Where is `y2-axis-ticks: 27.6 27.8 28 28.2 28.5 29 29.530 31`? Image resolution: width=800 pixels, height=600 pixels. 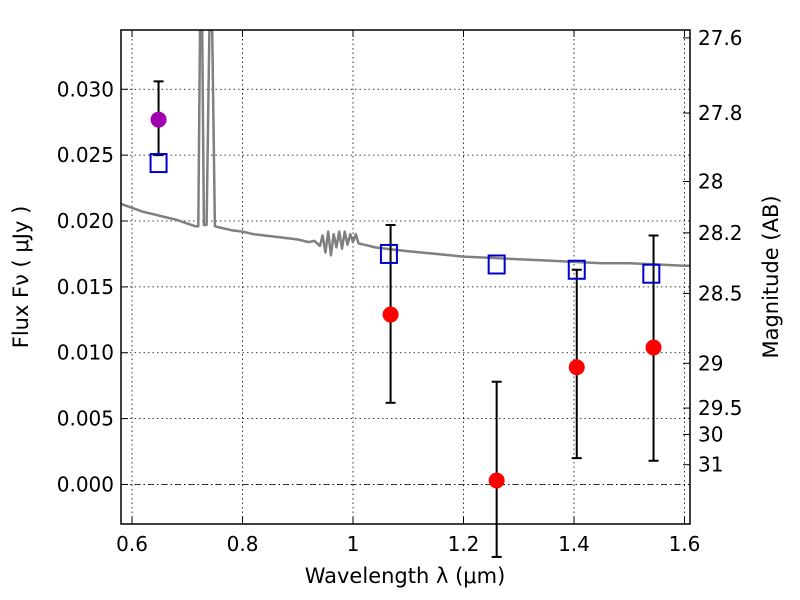 y2-axis-ticks: 27.6 27.8 28 28.2 28.5 29 29.530 31 is located at coordinates (713, 251).